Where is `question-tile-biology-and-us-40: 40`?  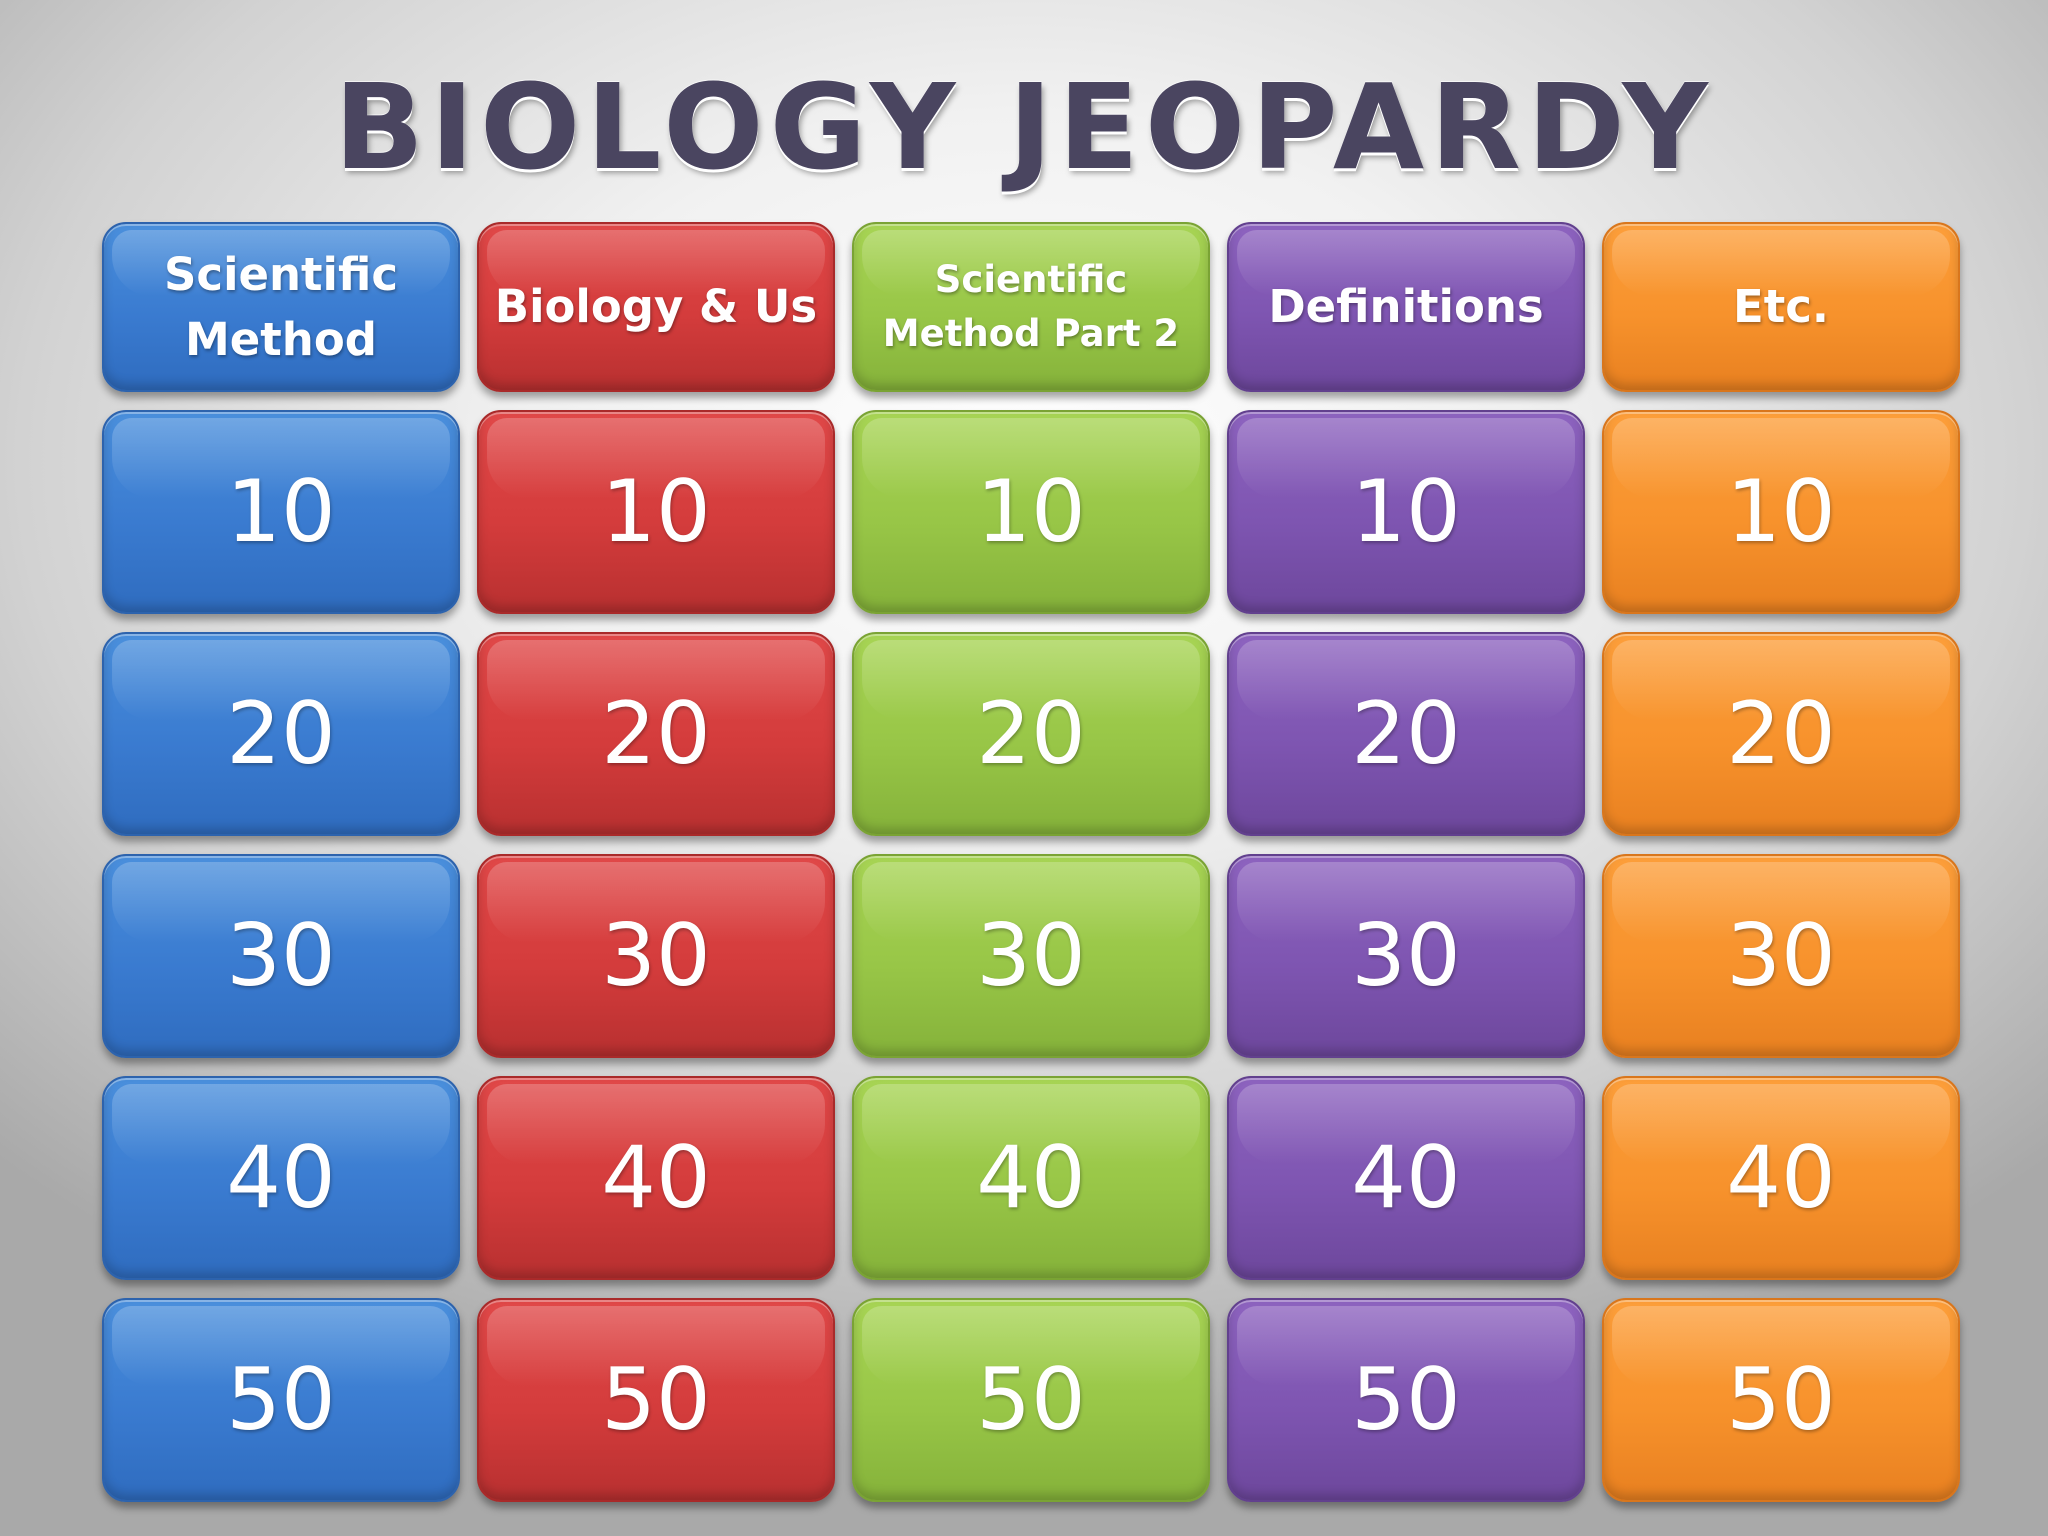 question-tile-biology-and-us-40: 40 is located at coordinates (656, 1178).